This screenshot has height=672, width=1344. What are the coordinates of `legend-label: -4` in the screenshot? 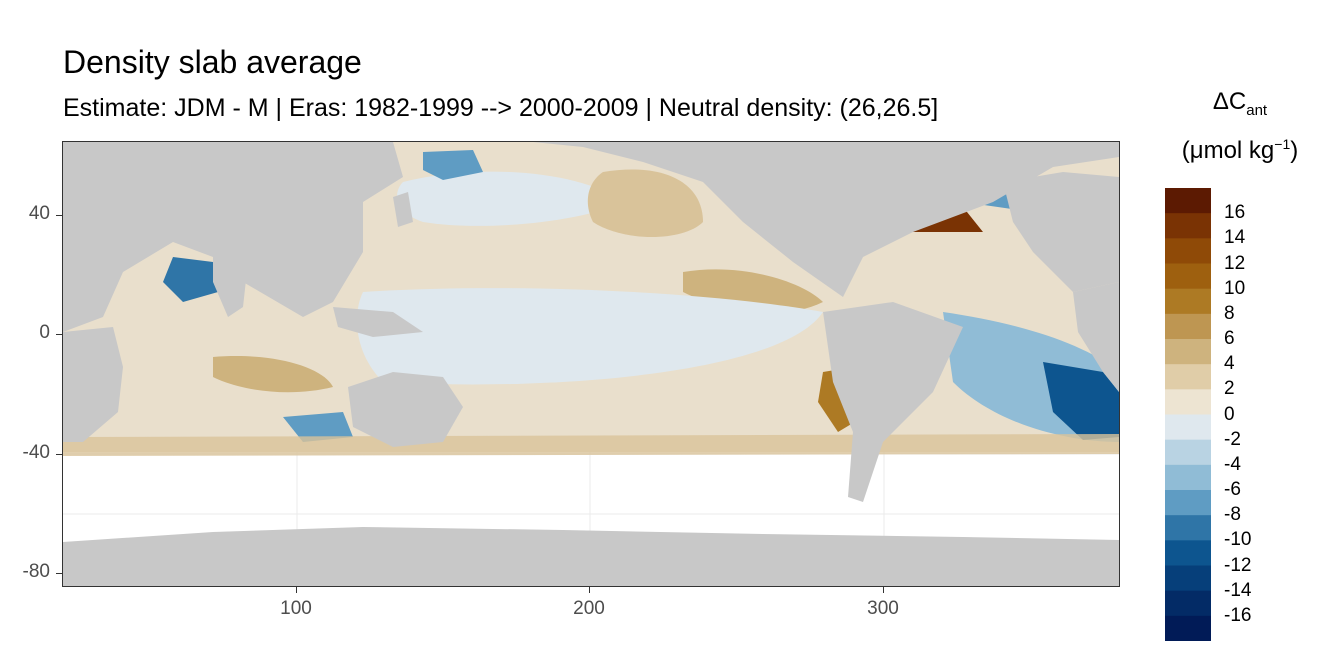 It's located at (1232, 464).